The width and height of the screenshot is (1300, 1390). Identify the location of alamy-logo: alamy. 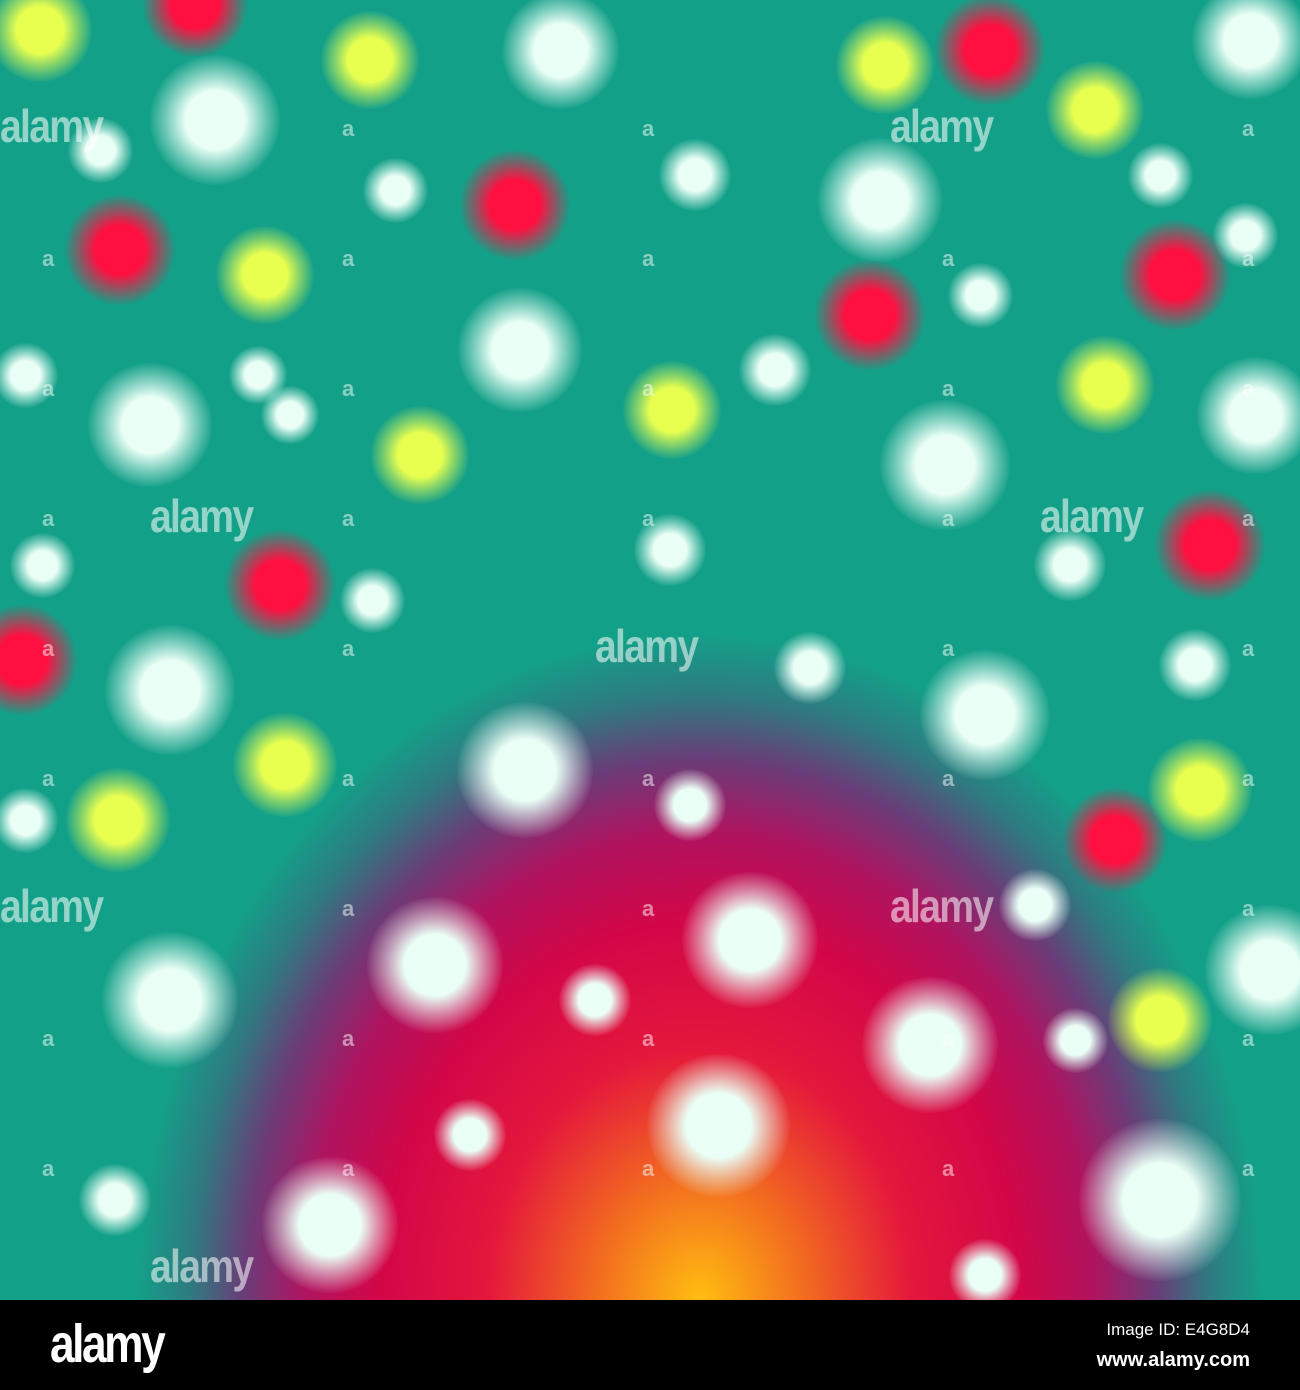
(108, 1344).